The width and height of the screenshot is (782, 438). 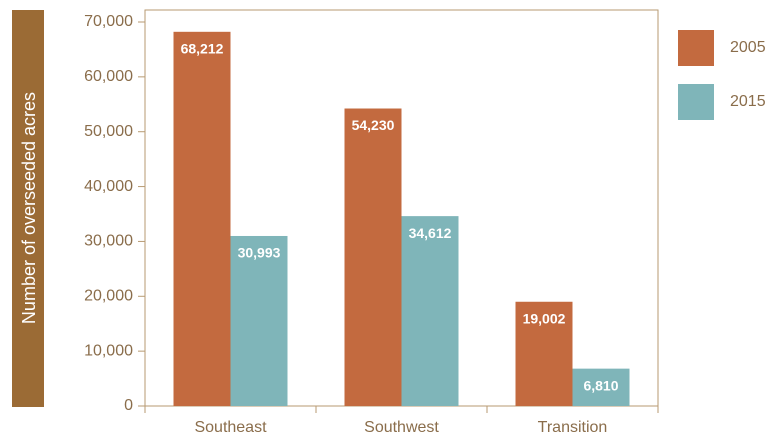 I want to click on y-label-box, so click(x=28, y=208).